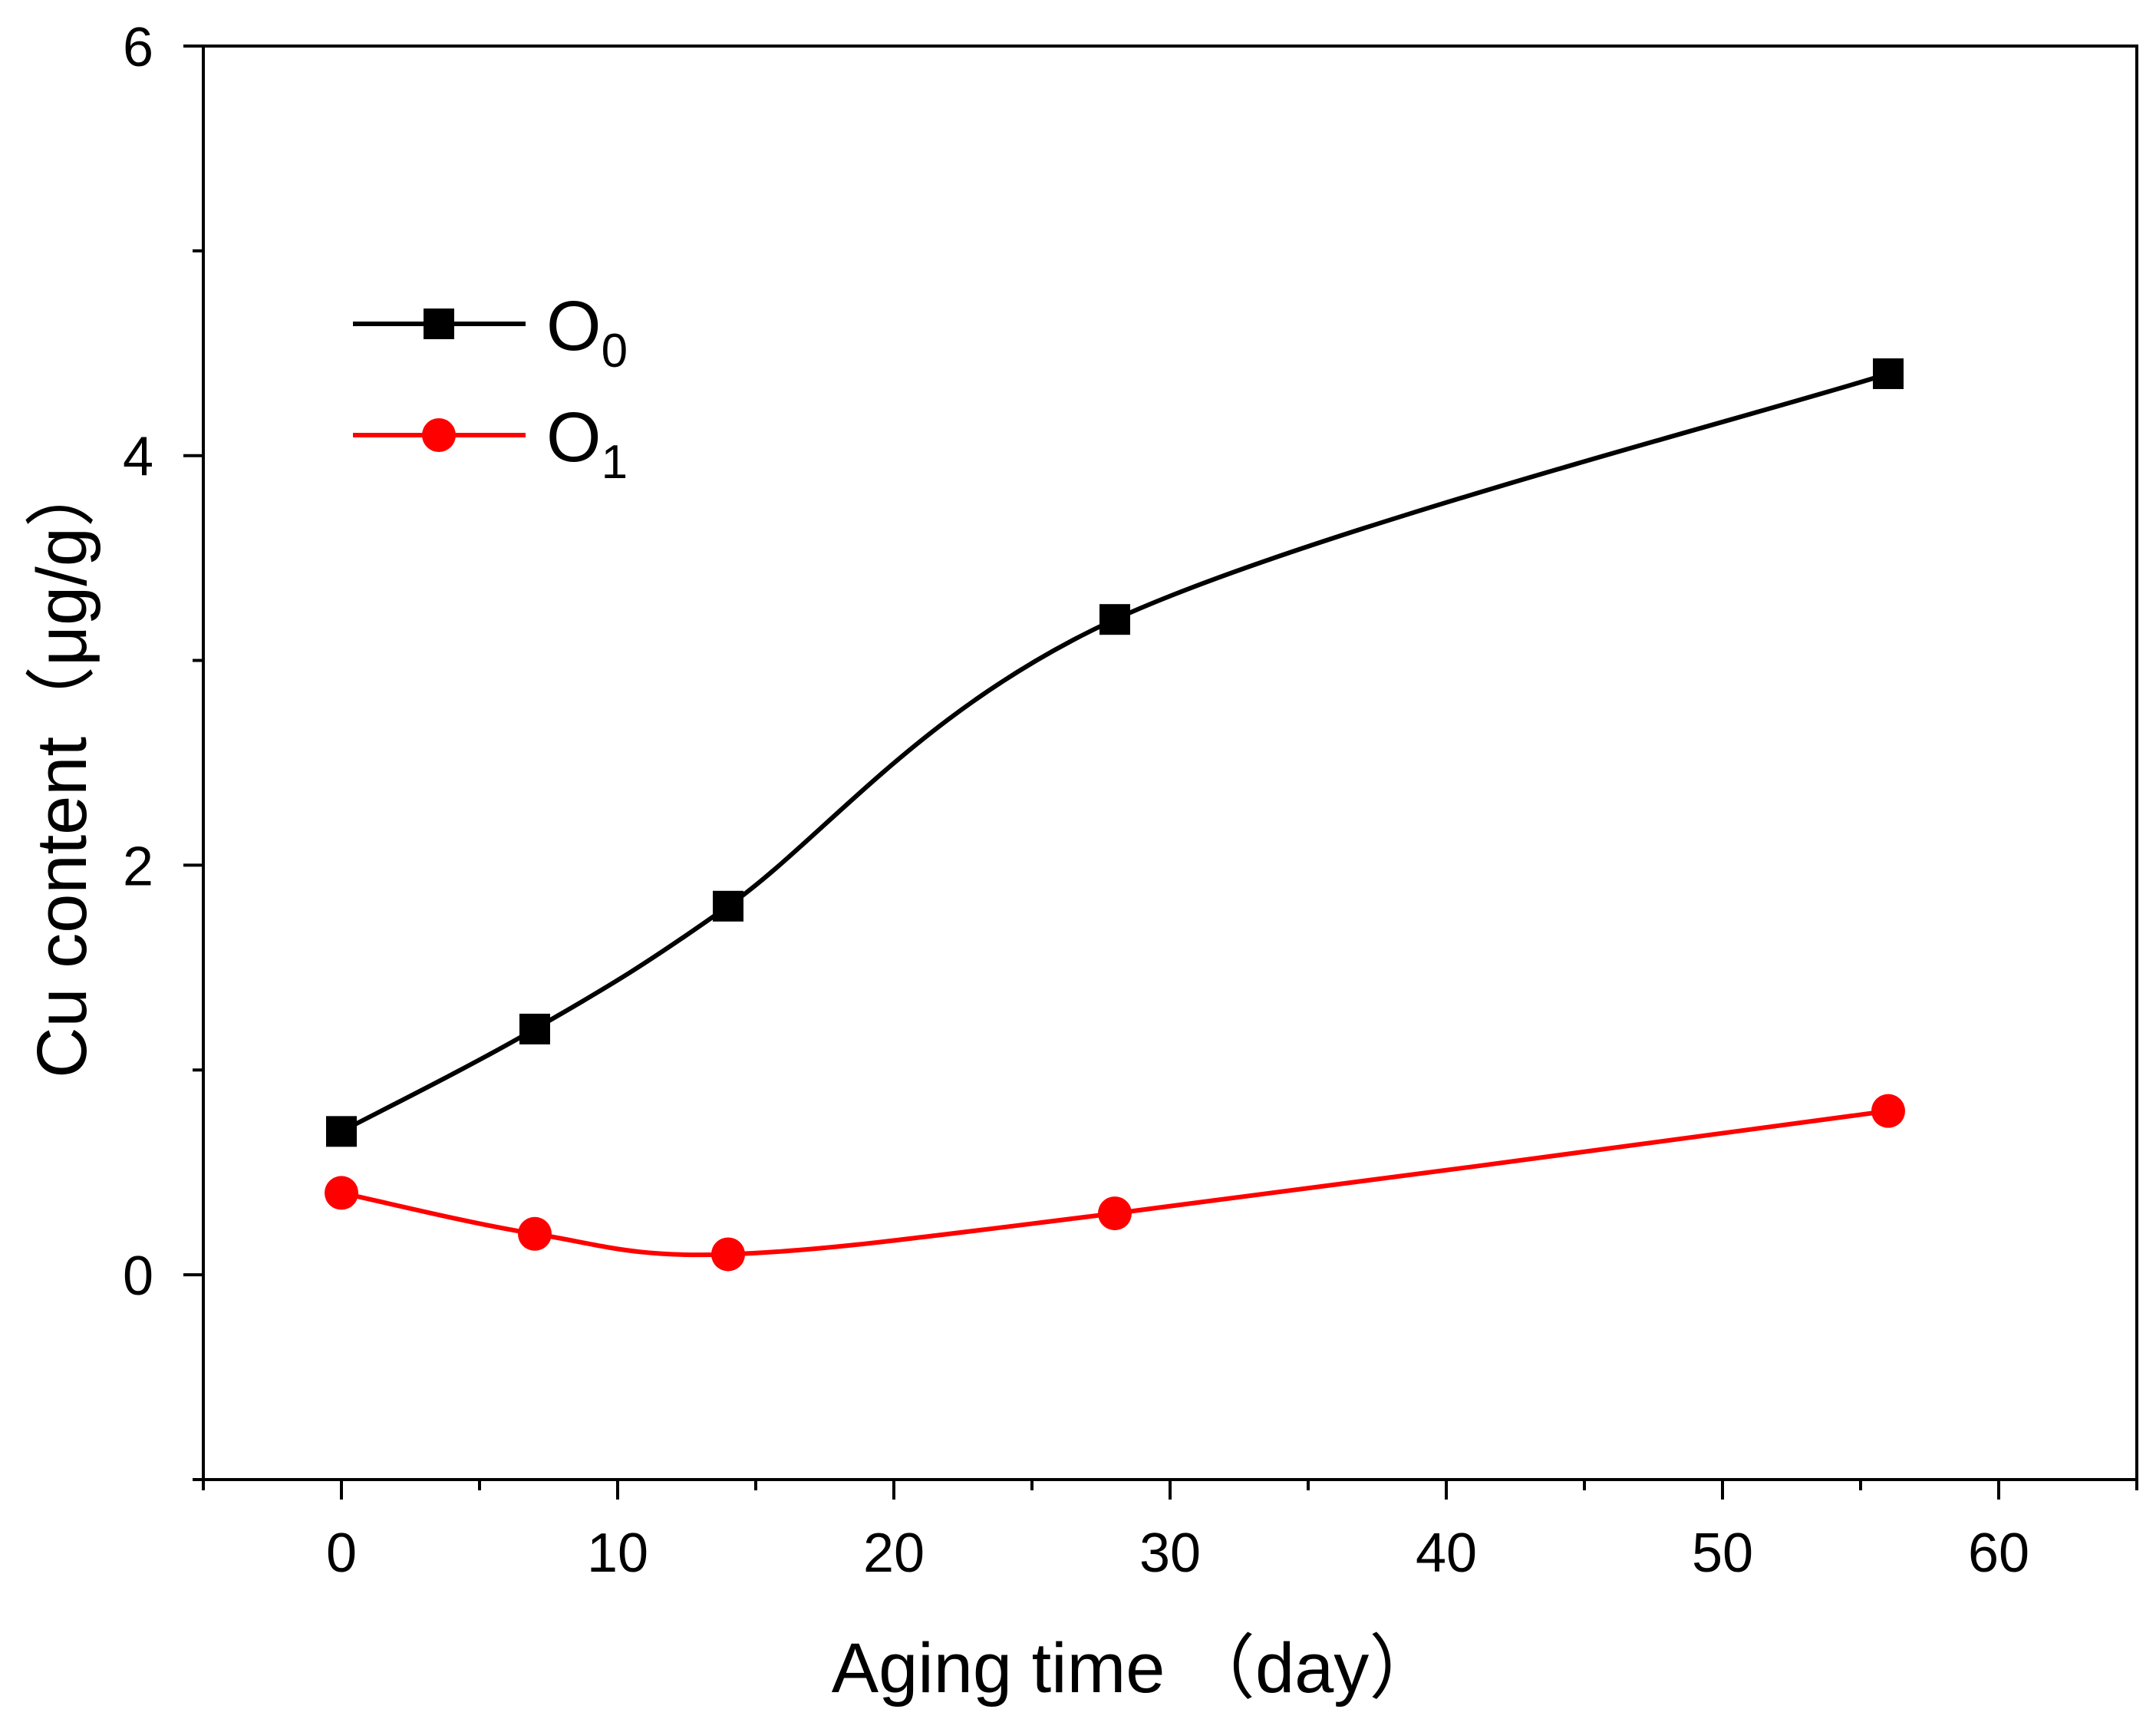  I want to click on legend-item-o0: O0, so click(490, 332).